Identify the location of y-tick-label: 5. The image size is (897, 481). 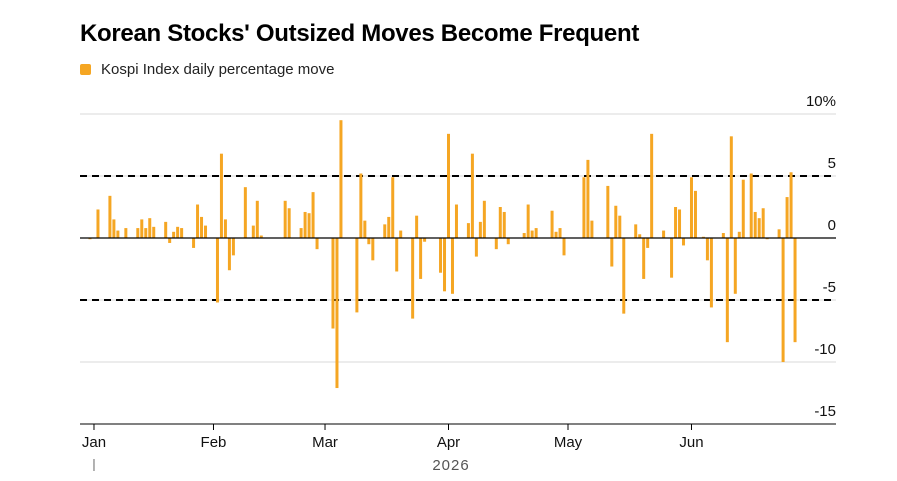
(832, 163).